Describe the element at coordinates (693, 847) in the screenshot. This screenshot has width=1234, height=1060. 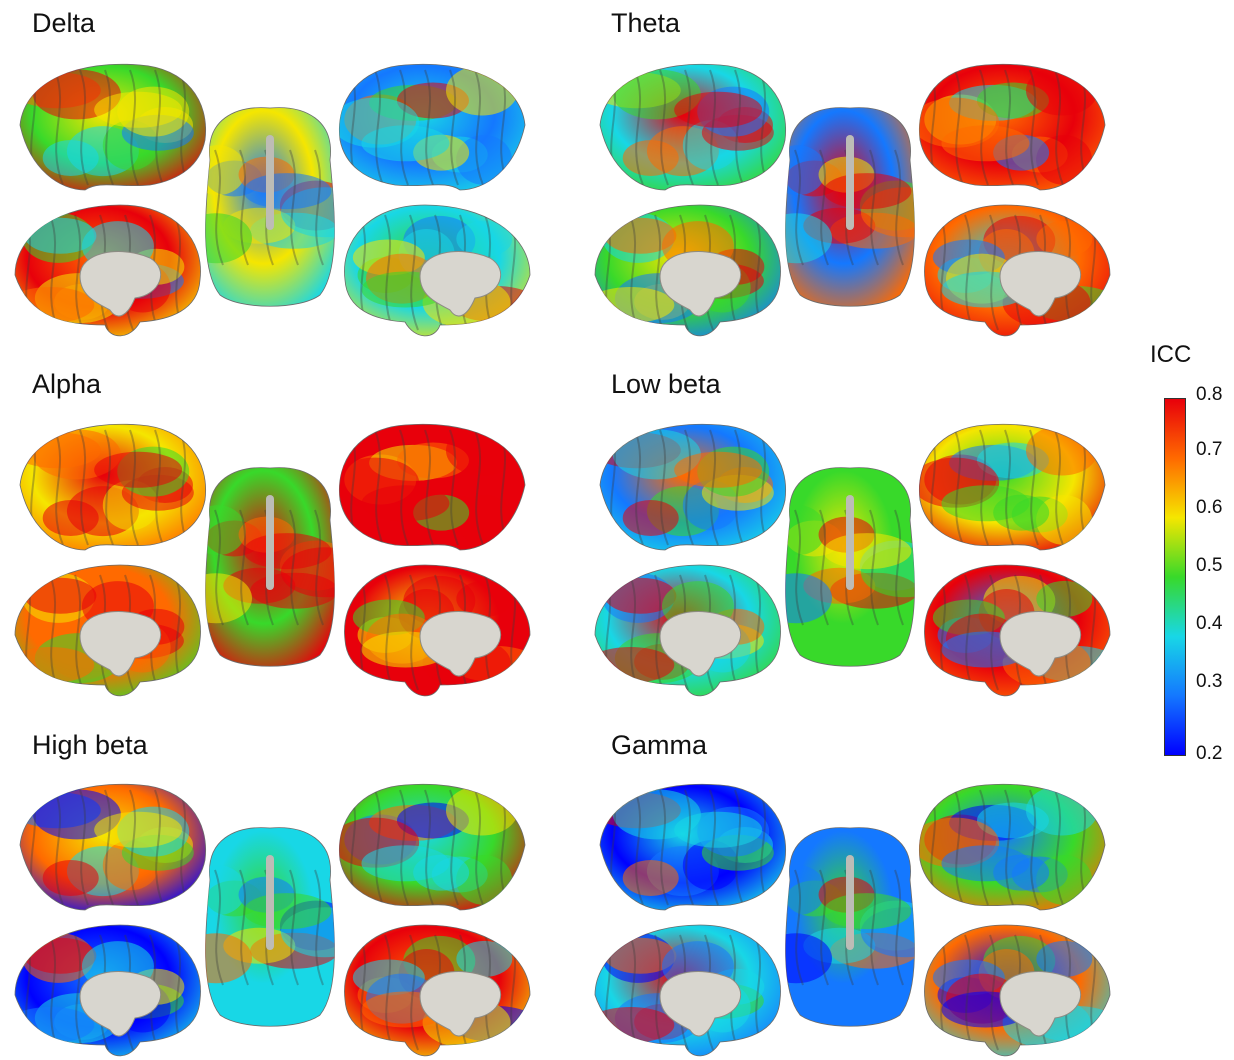
I see `brain-lateral-left-gamma` at that location.